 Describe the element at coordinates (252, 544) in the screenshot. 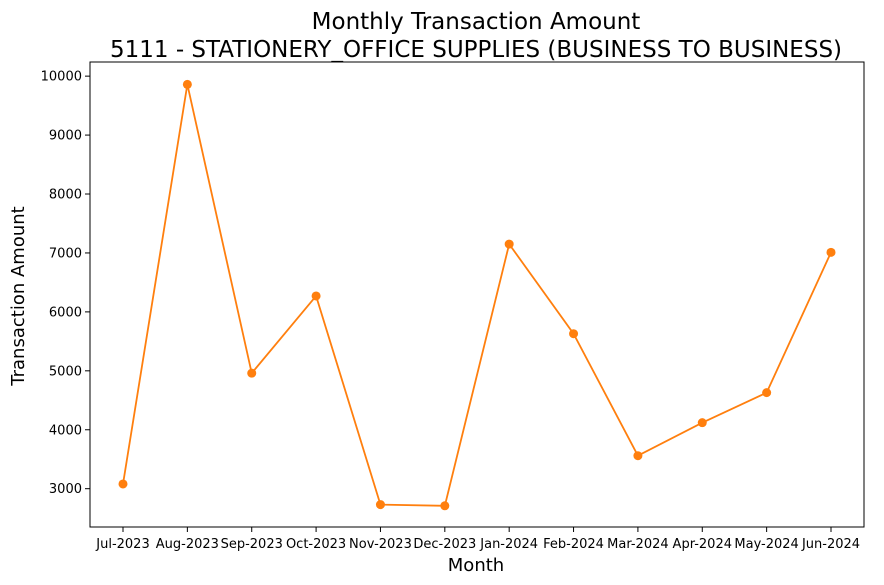

I see `x-tick-label: Sep-2023` at that location.